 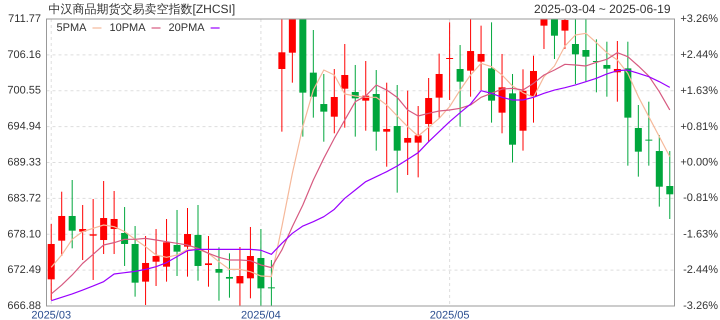 What do you see at coordinates (24, 19) in the screenshot?
I see `y-tick: 711.77` at bounding box center [24, 19].